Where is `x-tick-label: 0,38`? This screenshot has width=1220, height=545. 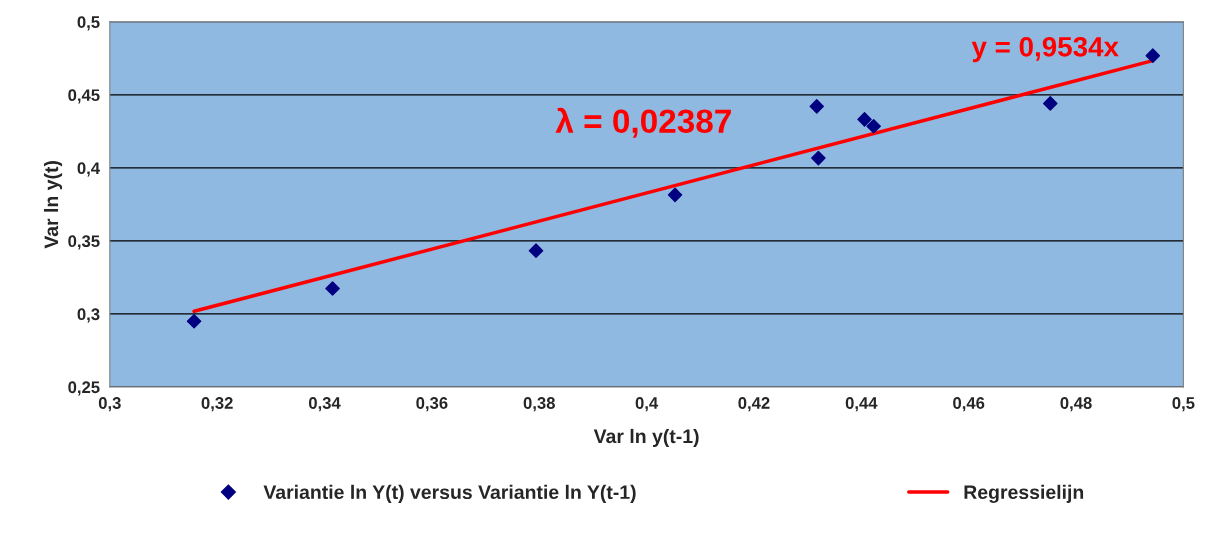 x-tick-label: 0,38 is located at coordinates (539, 404).